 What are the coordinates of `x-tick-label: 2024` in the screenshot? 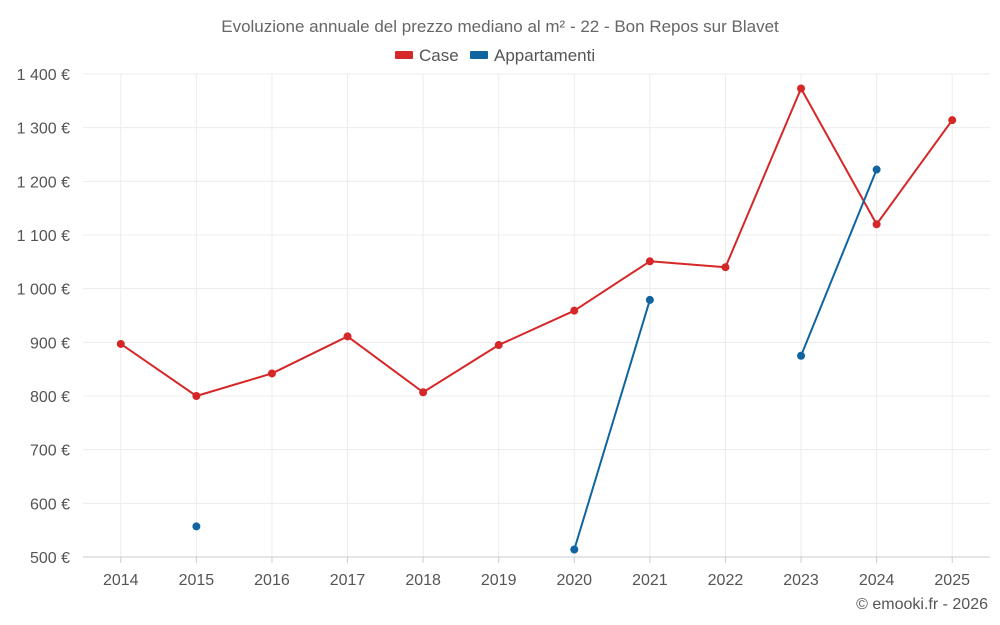 It's located at (877, 580).